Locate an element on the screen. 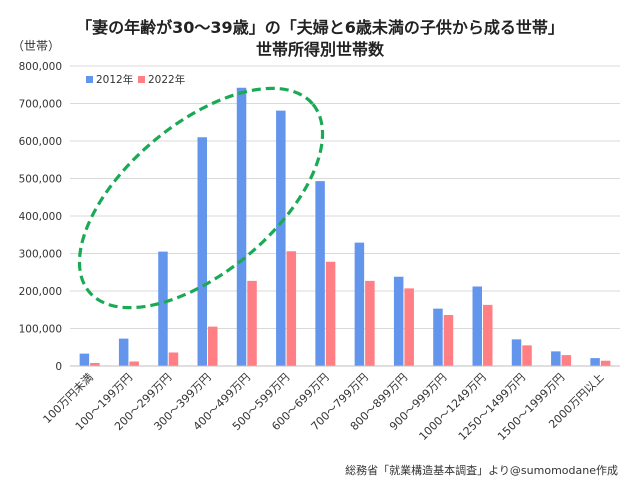  legend-swatch-2022 is located at coordinates (141, 79).